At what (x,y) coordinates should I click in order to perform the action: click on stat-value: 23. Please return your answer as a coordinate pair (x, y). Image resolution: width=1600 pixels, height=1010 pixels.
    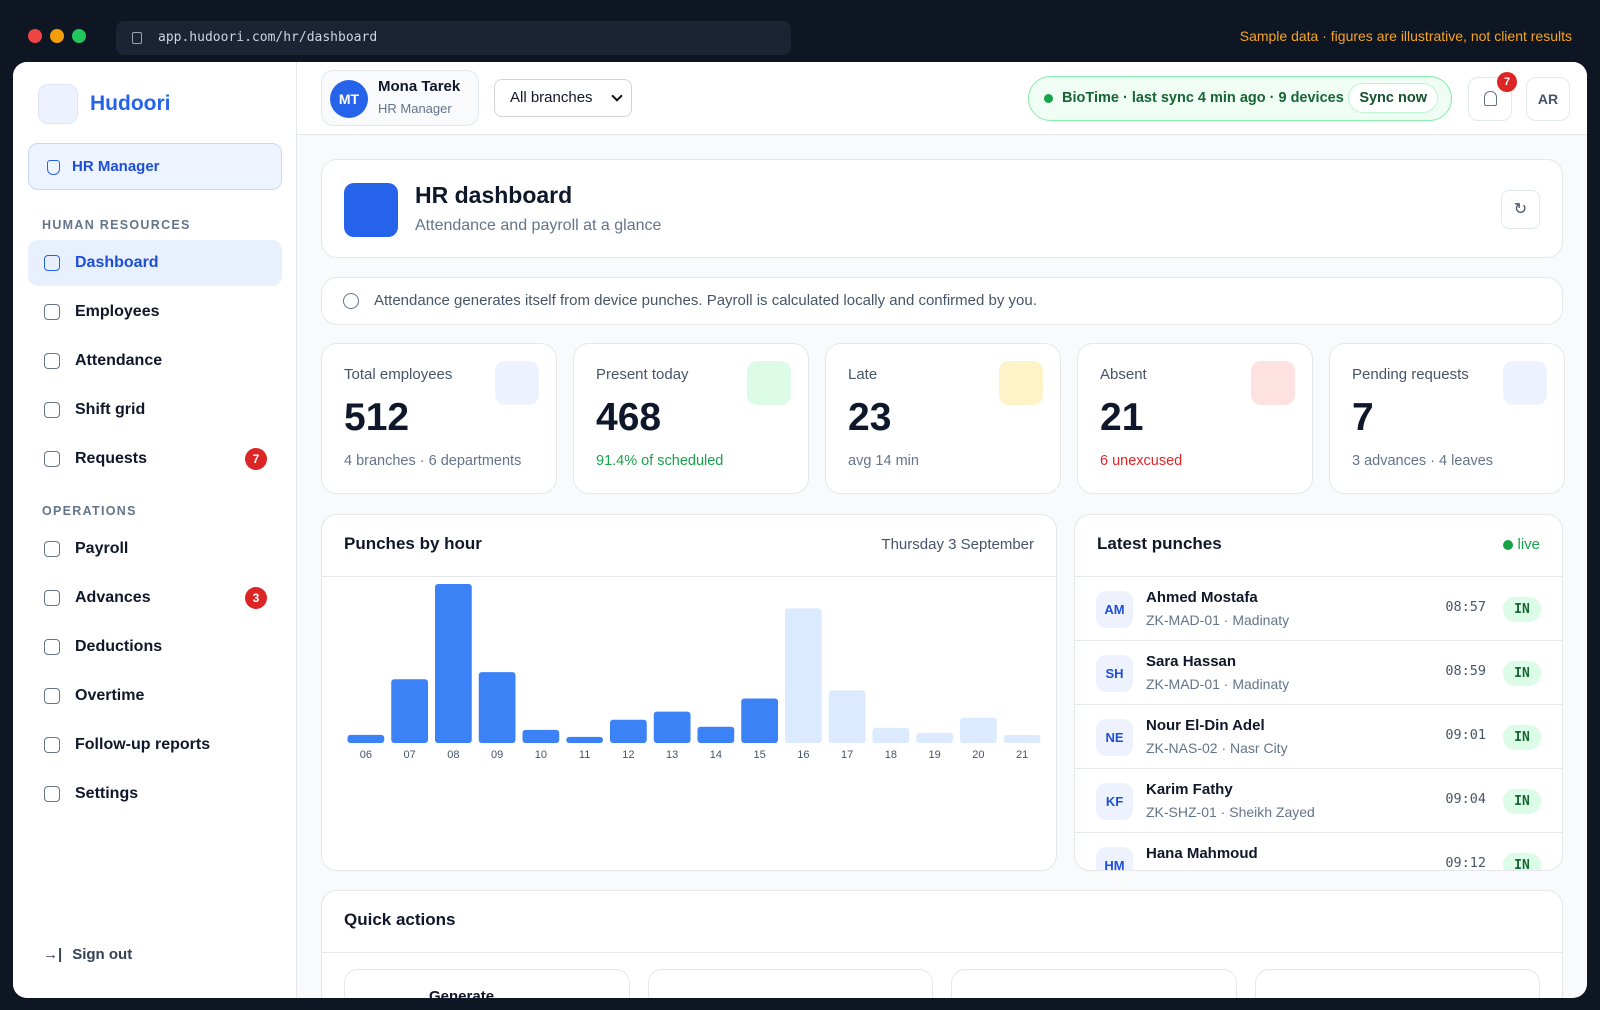
    Looking at the image, I should click on (870, 417).